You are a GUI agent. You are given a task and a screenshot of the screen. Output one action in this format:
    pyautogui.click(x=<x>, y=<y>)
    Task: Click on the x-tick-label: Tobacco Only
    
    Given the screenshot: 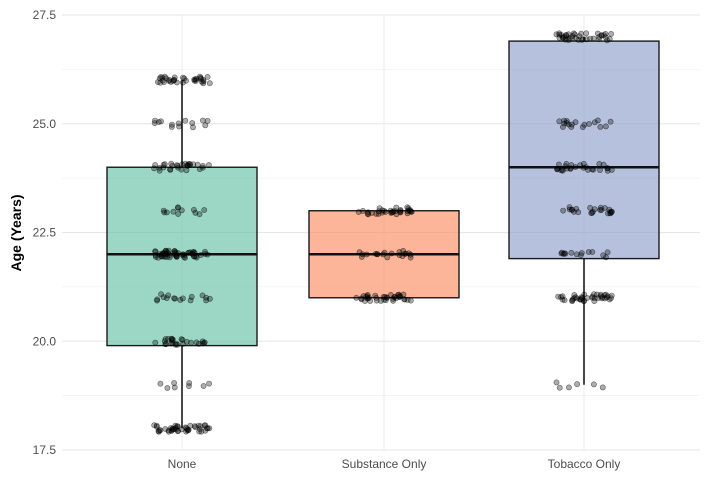 What is the action you would take?
    pyautogui.click(x=584, y=464)
    